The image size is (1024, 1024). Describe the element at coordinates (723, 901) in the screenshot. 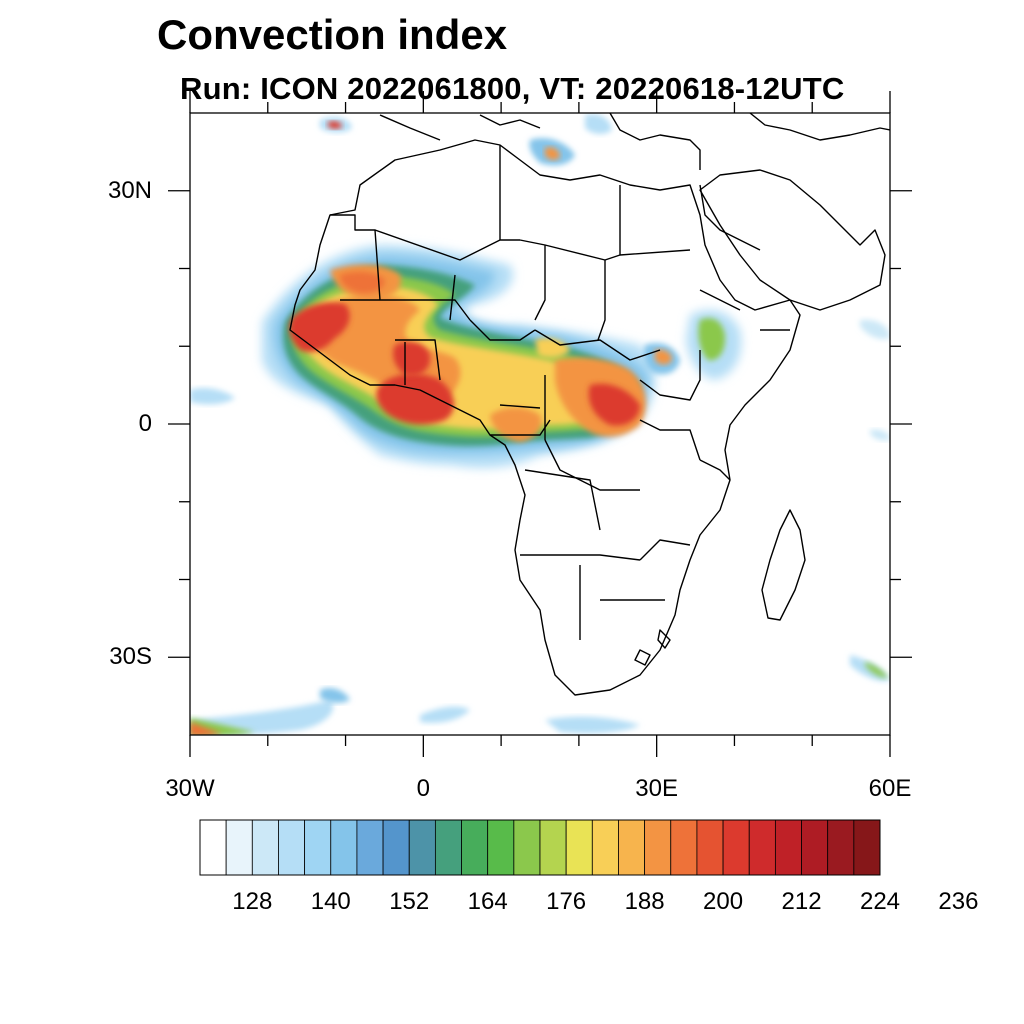

I see `colorbar-tick-label: 200` at that location.